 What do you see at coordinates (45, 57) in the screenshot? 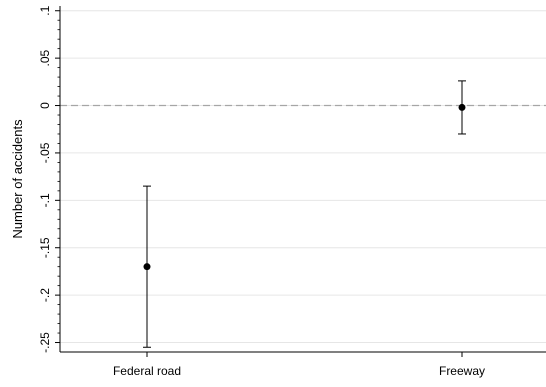
I see `y-tick-label-1: .05` at bounding box center [45, 57].